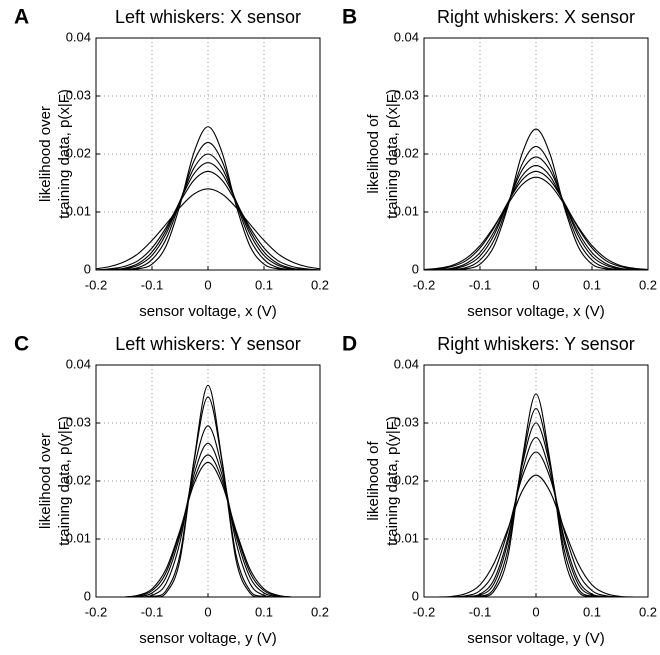 This screenshot has width=660, height=655. Describe the element at coordinates (349, 344) in the screenshot. I see `panel-letter: D` at that location.